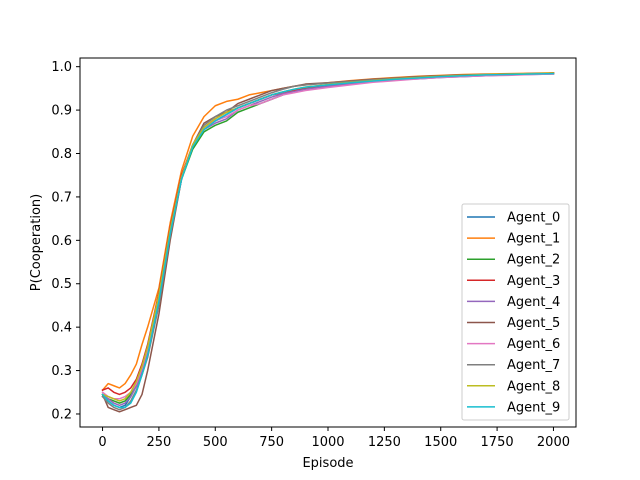  Describe the element at coordinates (215, 442) in the screenshot. I see `x-tick-label: 500` at that location.